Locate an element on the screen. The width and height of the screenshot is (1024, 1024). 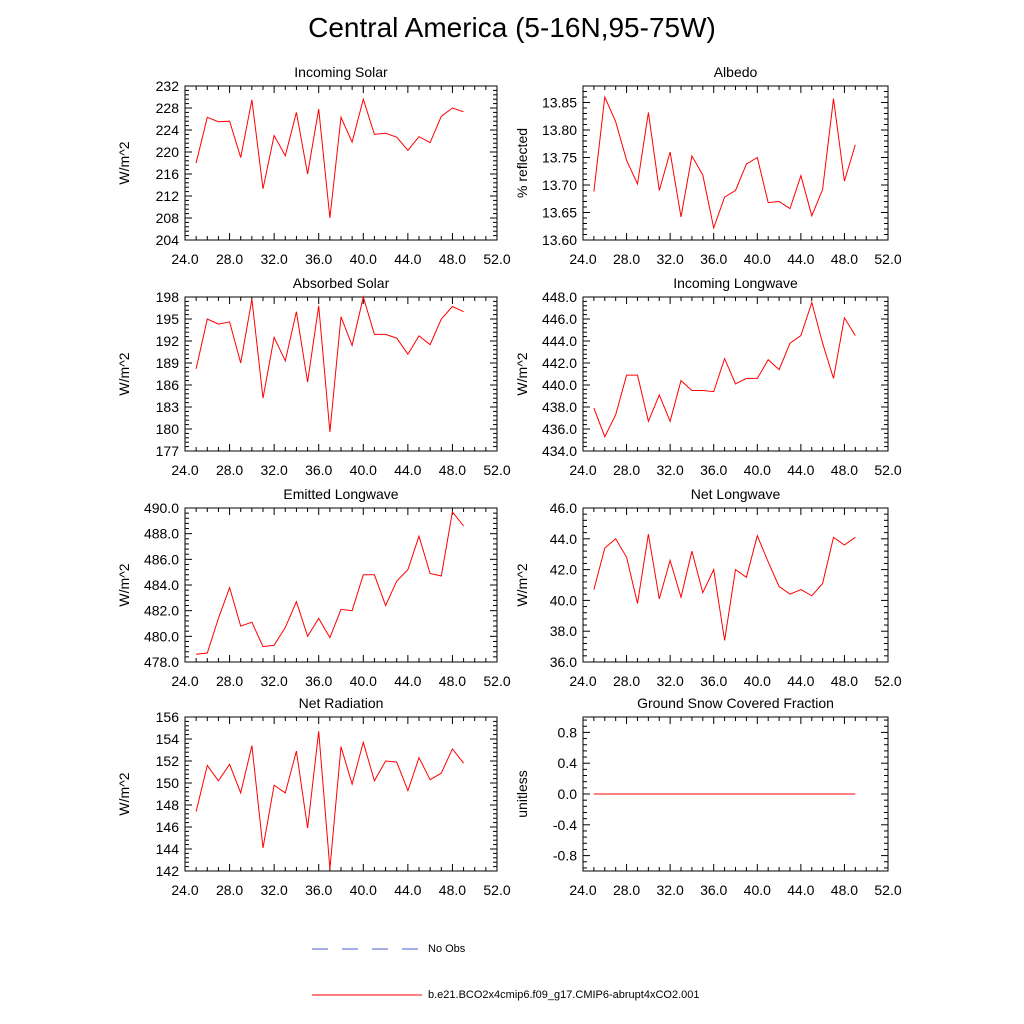
y-tick-label: 180 is located at coordinates (168, 429).